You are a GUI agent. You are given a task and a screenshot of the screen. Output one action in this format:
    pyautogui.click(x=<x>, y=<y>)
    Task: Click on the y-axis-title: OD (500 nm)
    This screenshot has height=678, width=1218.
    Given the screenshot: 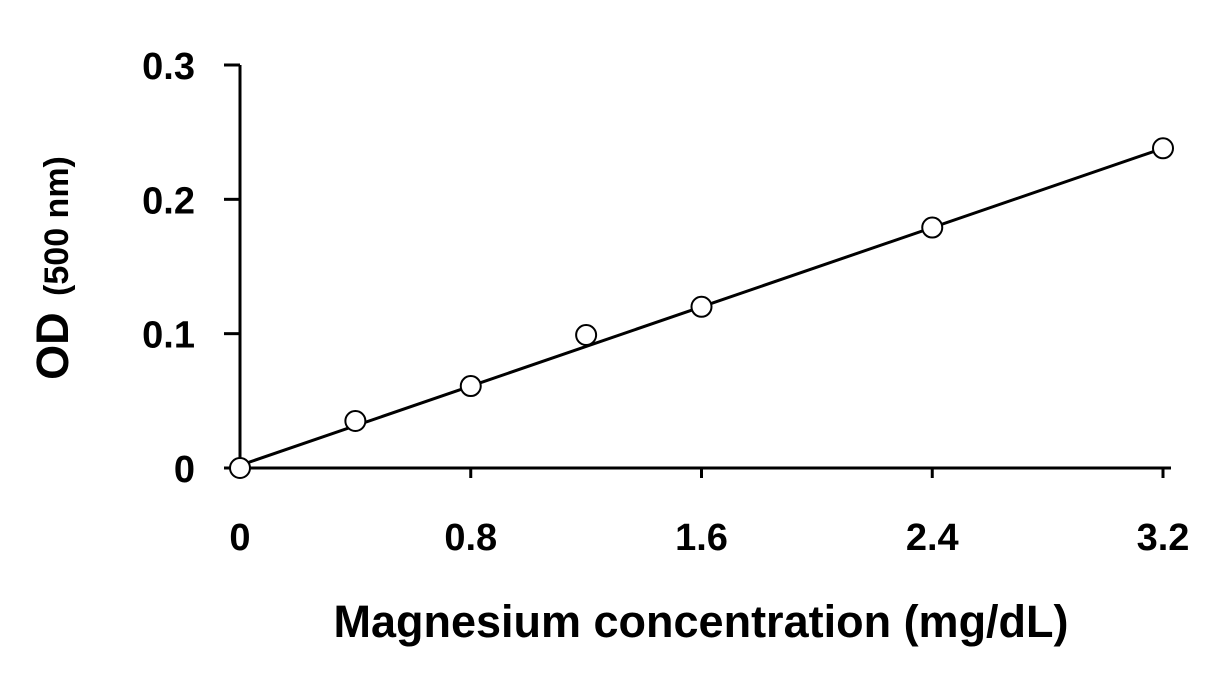 What is the action you would take?
    pyautogui.click(x=52, y=268)
    